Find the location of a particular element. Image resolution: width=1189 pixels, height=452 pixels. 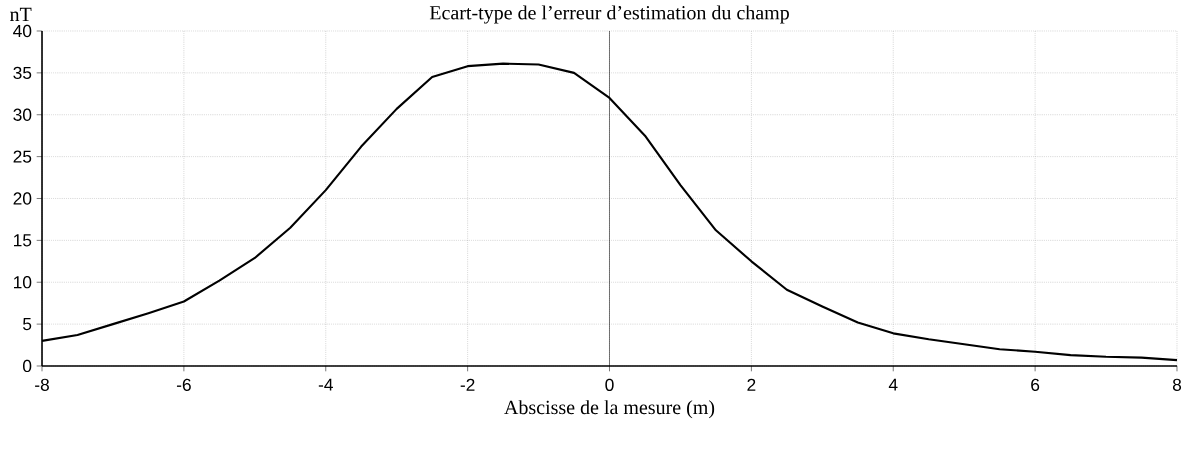

y-tick-label: 40 is located at coordinates (22, 31).